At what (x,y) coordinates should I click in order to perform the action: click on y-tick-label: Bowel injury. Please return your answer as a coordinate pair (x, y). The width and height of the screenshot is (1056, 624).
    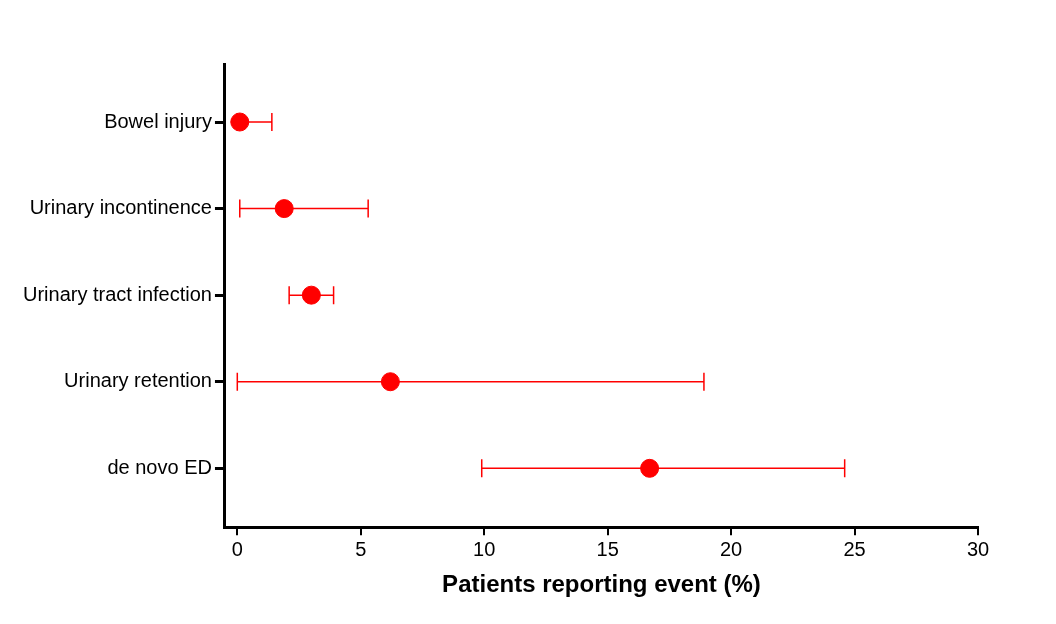
    Looking at the image, I should click on (158, 120).